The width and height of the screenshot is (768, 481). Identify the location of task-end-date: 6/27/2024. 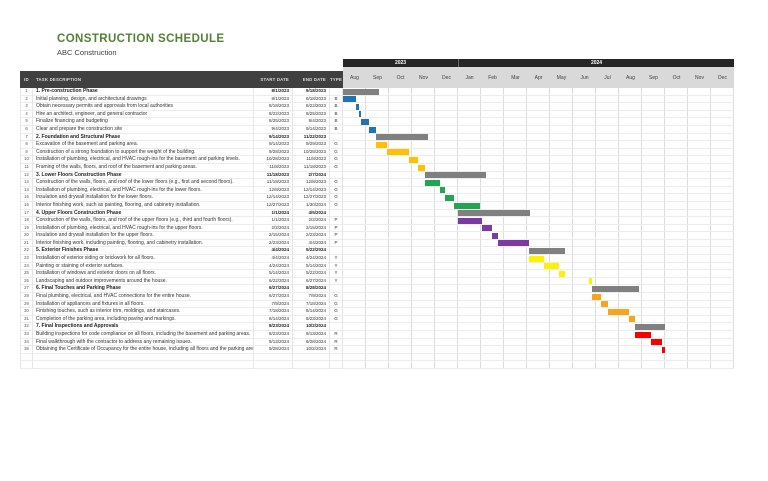
(310, 281).